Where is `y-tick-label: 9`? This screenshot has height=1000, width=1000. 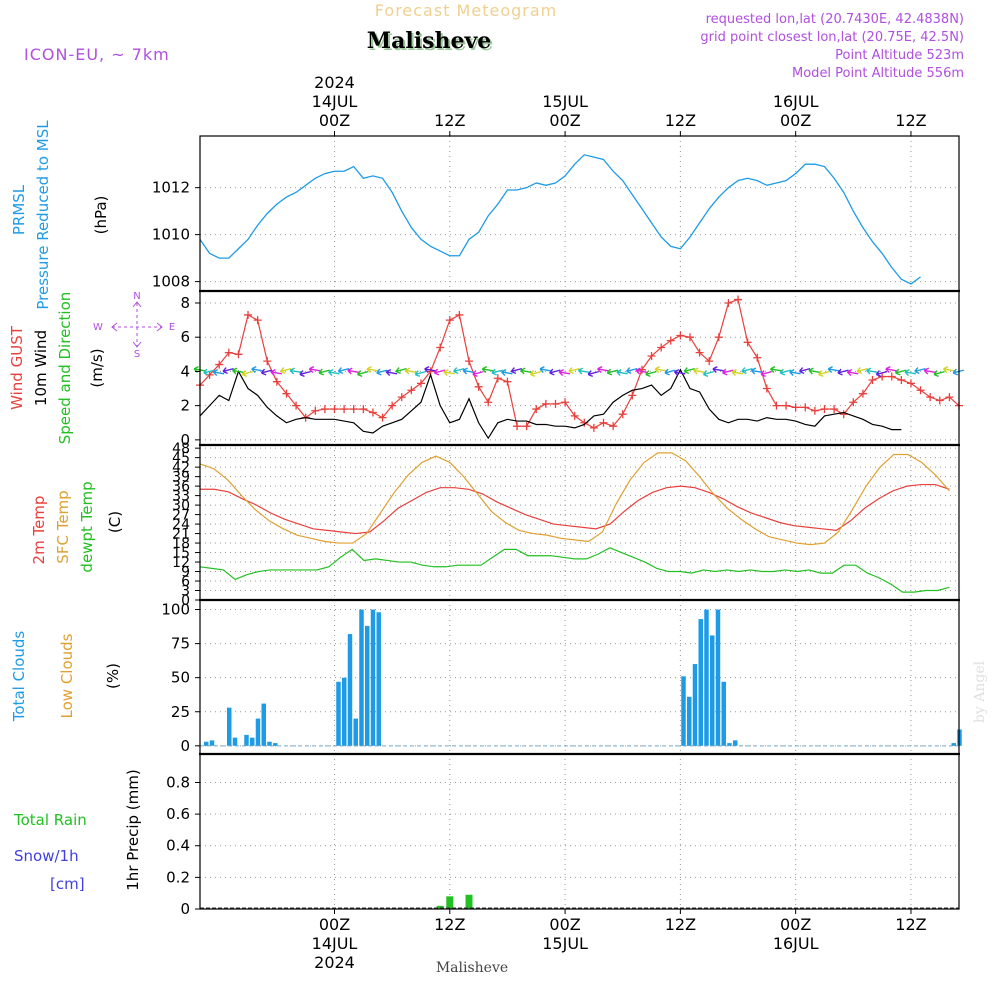
y-tick-label: 9 is located at coordinates (185, 573).